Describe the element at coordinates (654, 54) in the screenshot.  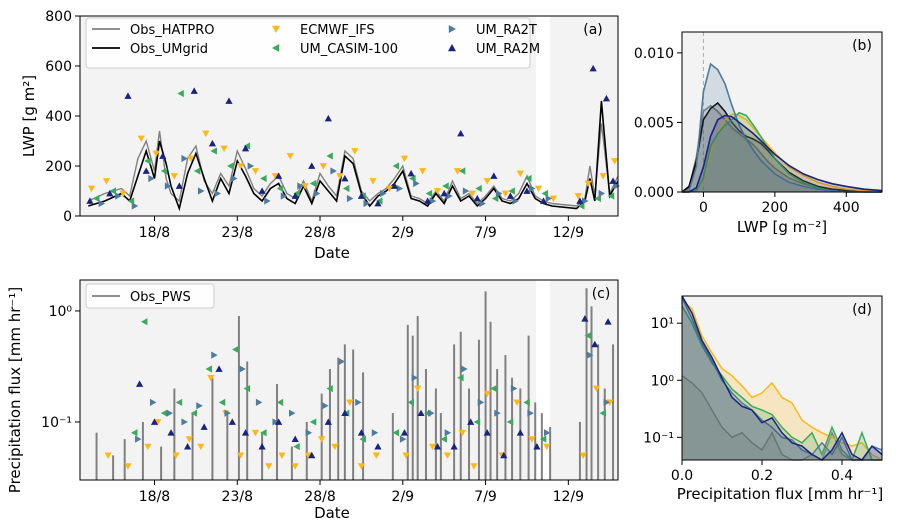
I see `panel-b-ytick-label: 0.010` at that location.